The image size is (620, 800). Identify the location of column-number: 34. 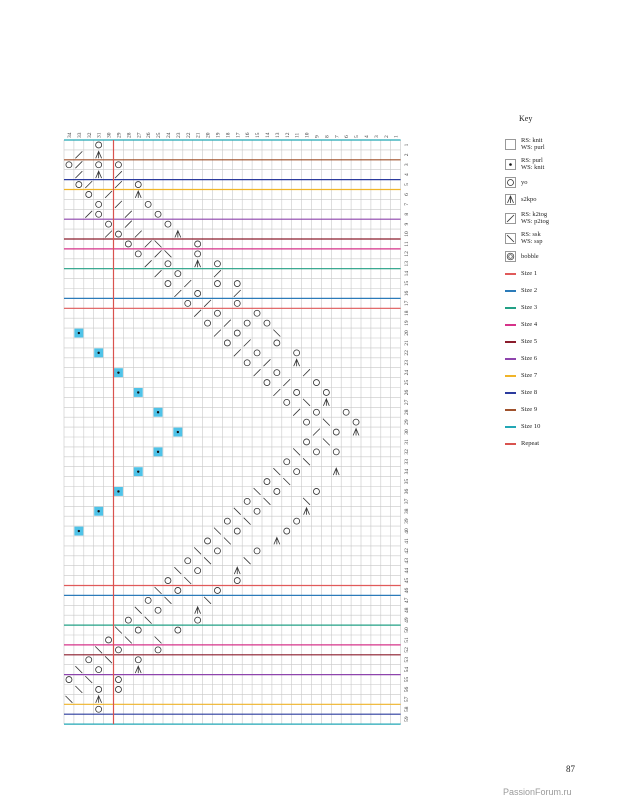
(70, 135).